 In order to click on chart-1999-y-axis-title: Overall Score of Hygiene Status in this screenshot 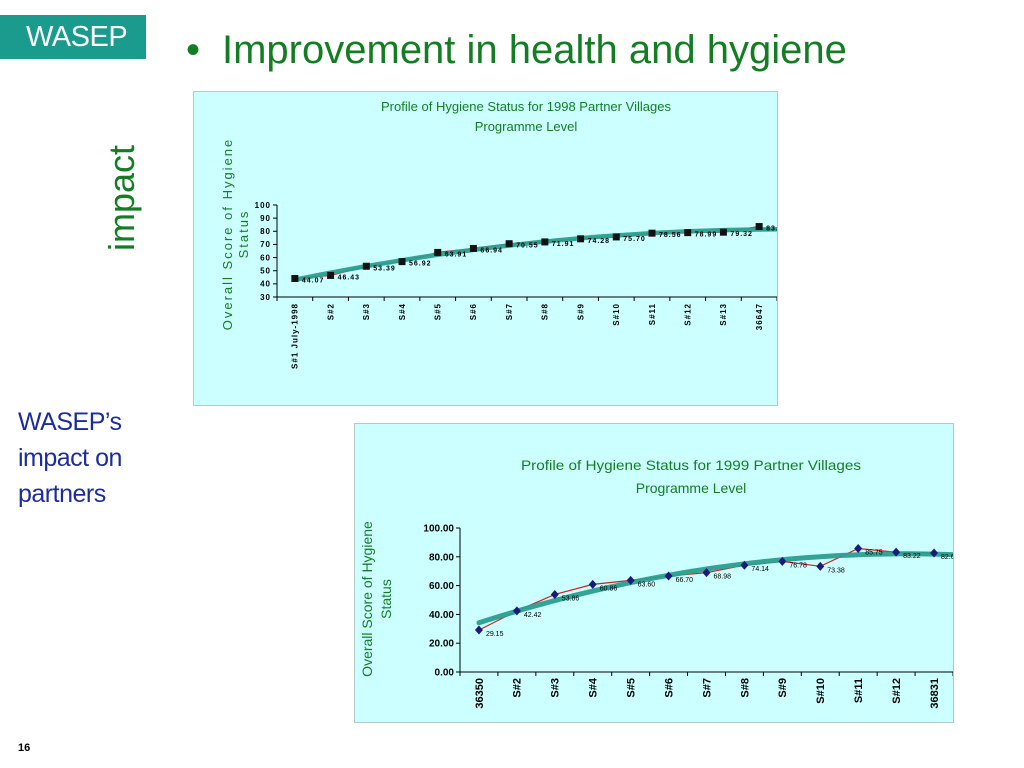, I will do `click(376, 599)`.